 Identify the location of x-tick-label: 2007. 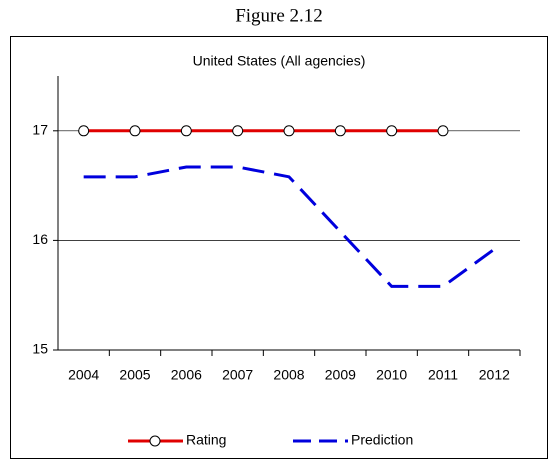
(237, 375).